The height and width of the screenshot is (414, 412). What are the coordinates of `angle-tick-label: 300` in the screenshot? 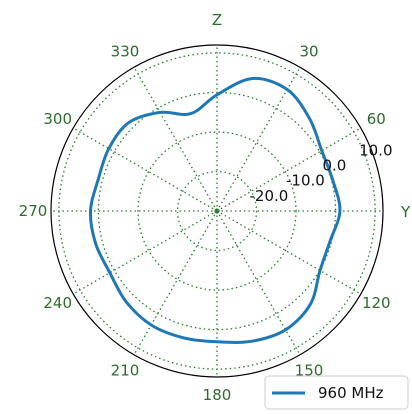 It's located at (57, 119).